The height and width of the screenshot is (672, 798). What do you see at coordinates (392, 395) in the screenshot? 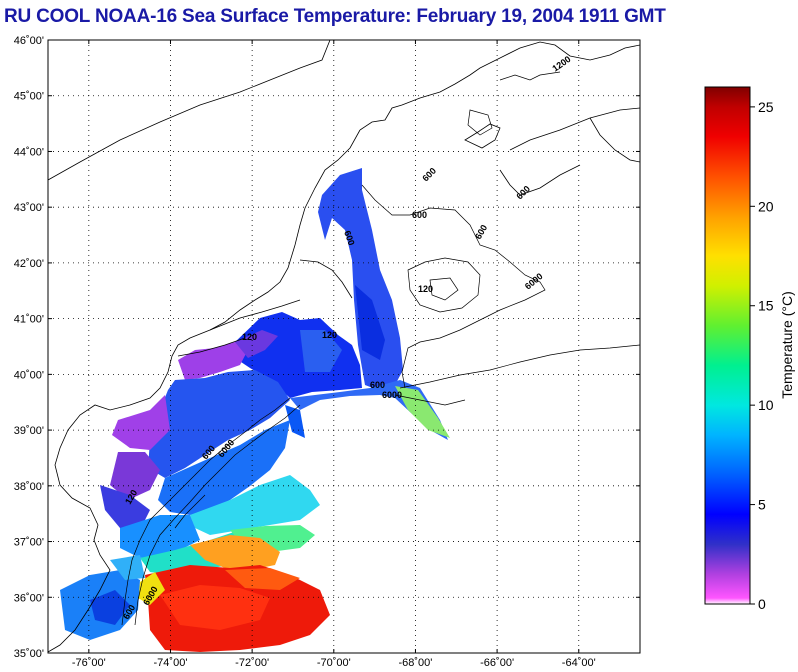
I see `contour-label: 6000` at bounding box center [392, 395].